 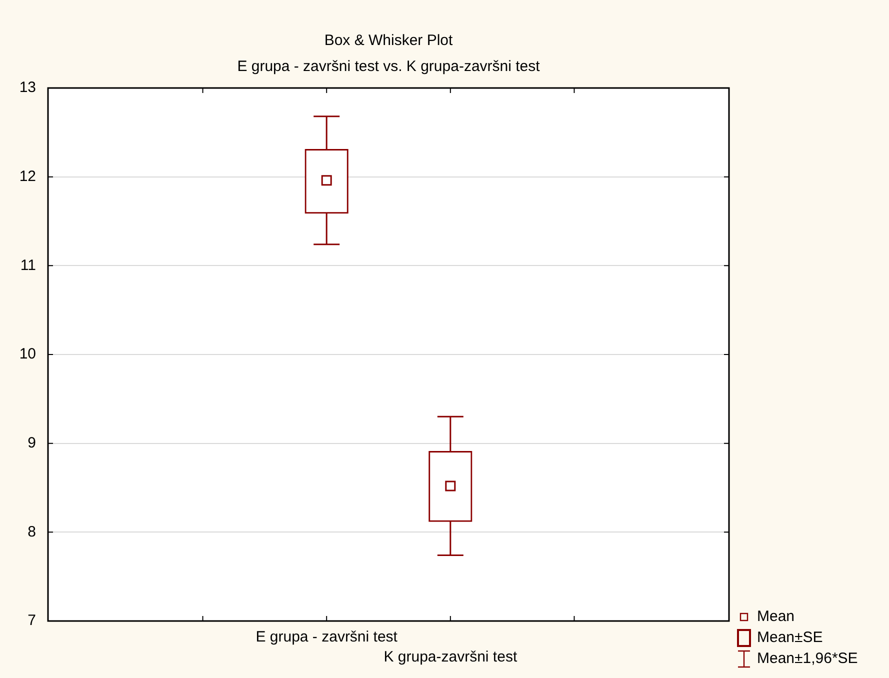 I want to click on chart-subtitle: E grupa - završni test vs. K grupa-završni test, so click(x=389, y=66).